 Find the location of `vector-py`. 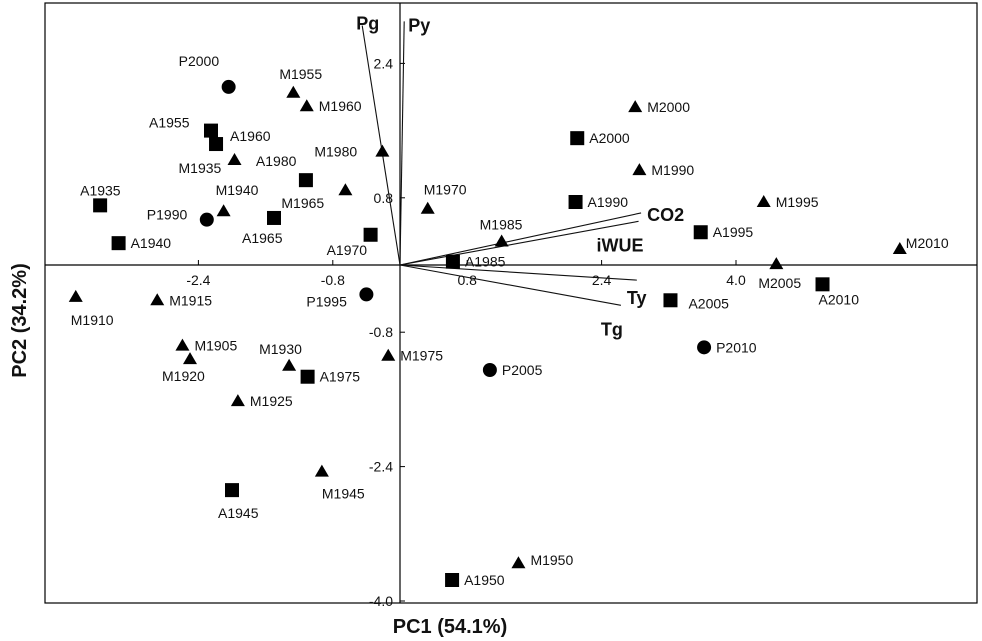

vector-py is located at coordinates (402, 143).